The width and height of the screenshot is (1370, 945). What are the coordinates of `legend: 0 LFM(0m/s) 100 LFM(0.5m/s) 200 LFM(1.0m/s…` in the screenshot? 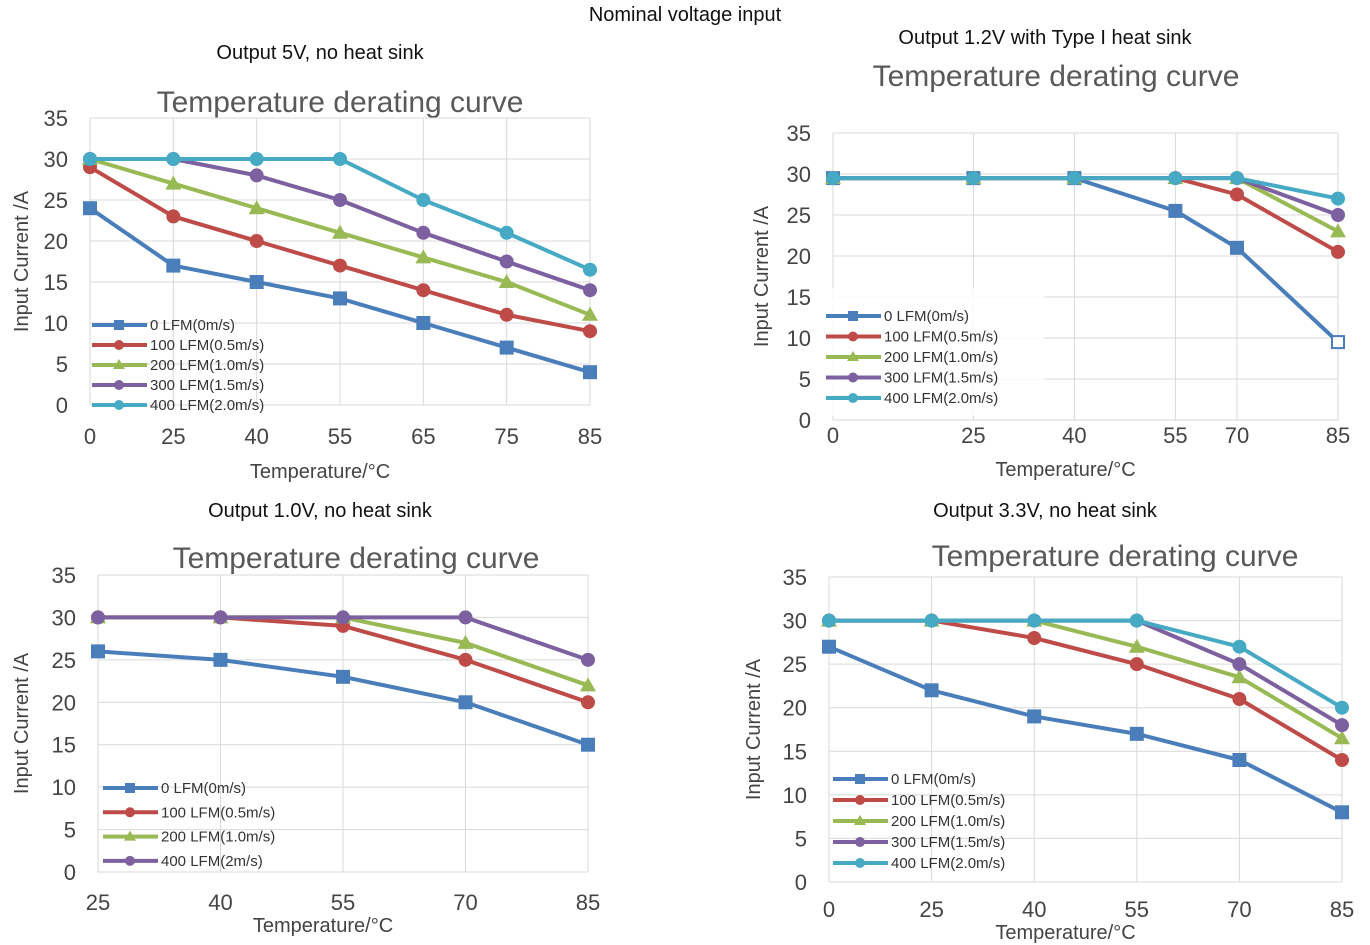 It's located at (189, 825).